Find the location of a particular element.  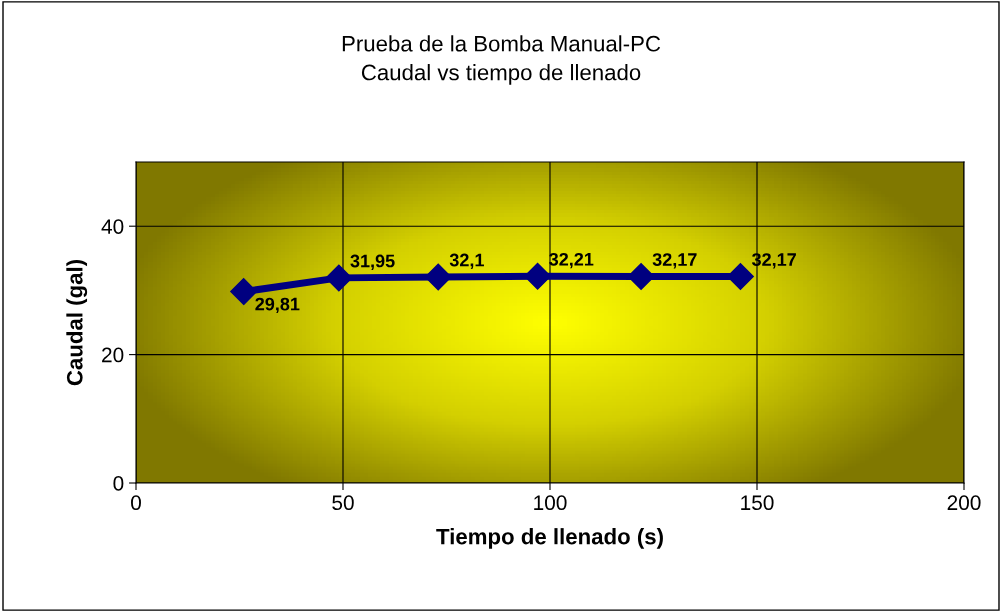

x-tick-label: 200 is located at coordinates (964, 503).